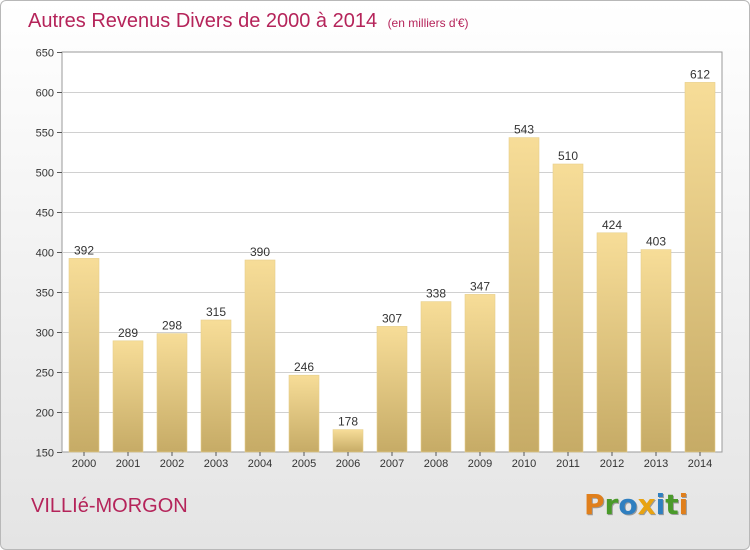 The width and height of the screenshot is (750, 550). I want to click on y-tick-label: 150, so click(45, 454).